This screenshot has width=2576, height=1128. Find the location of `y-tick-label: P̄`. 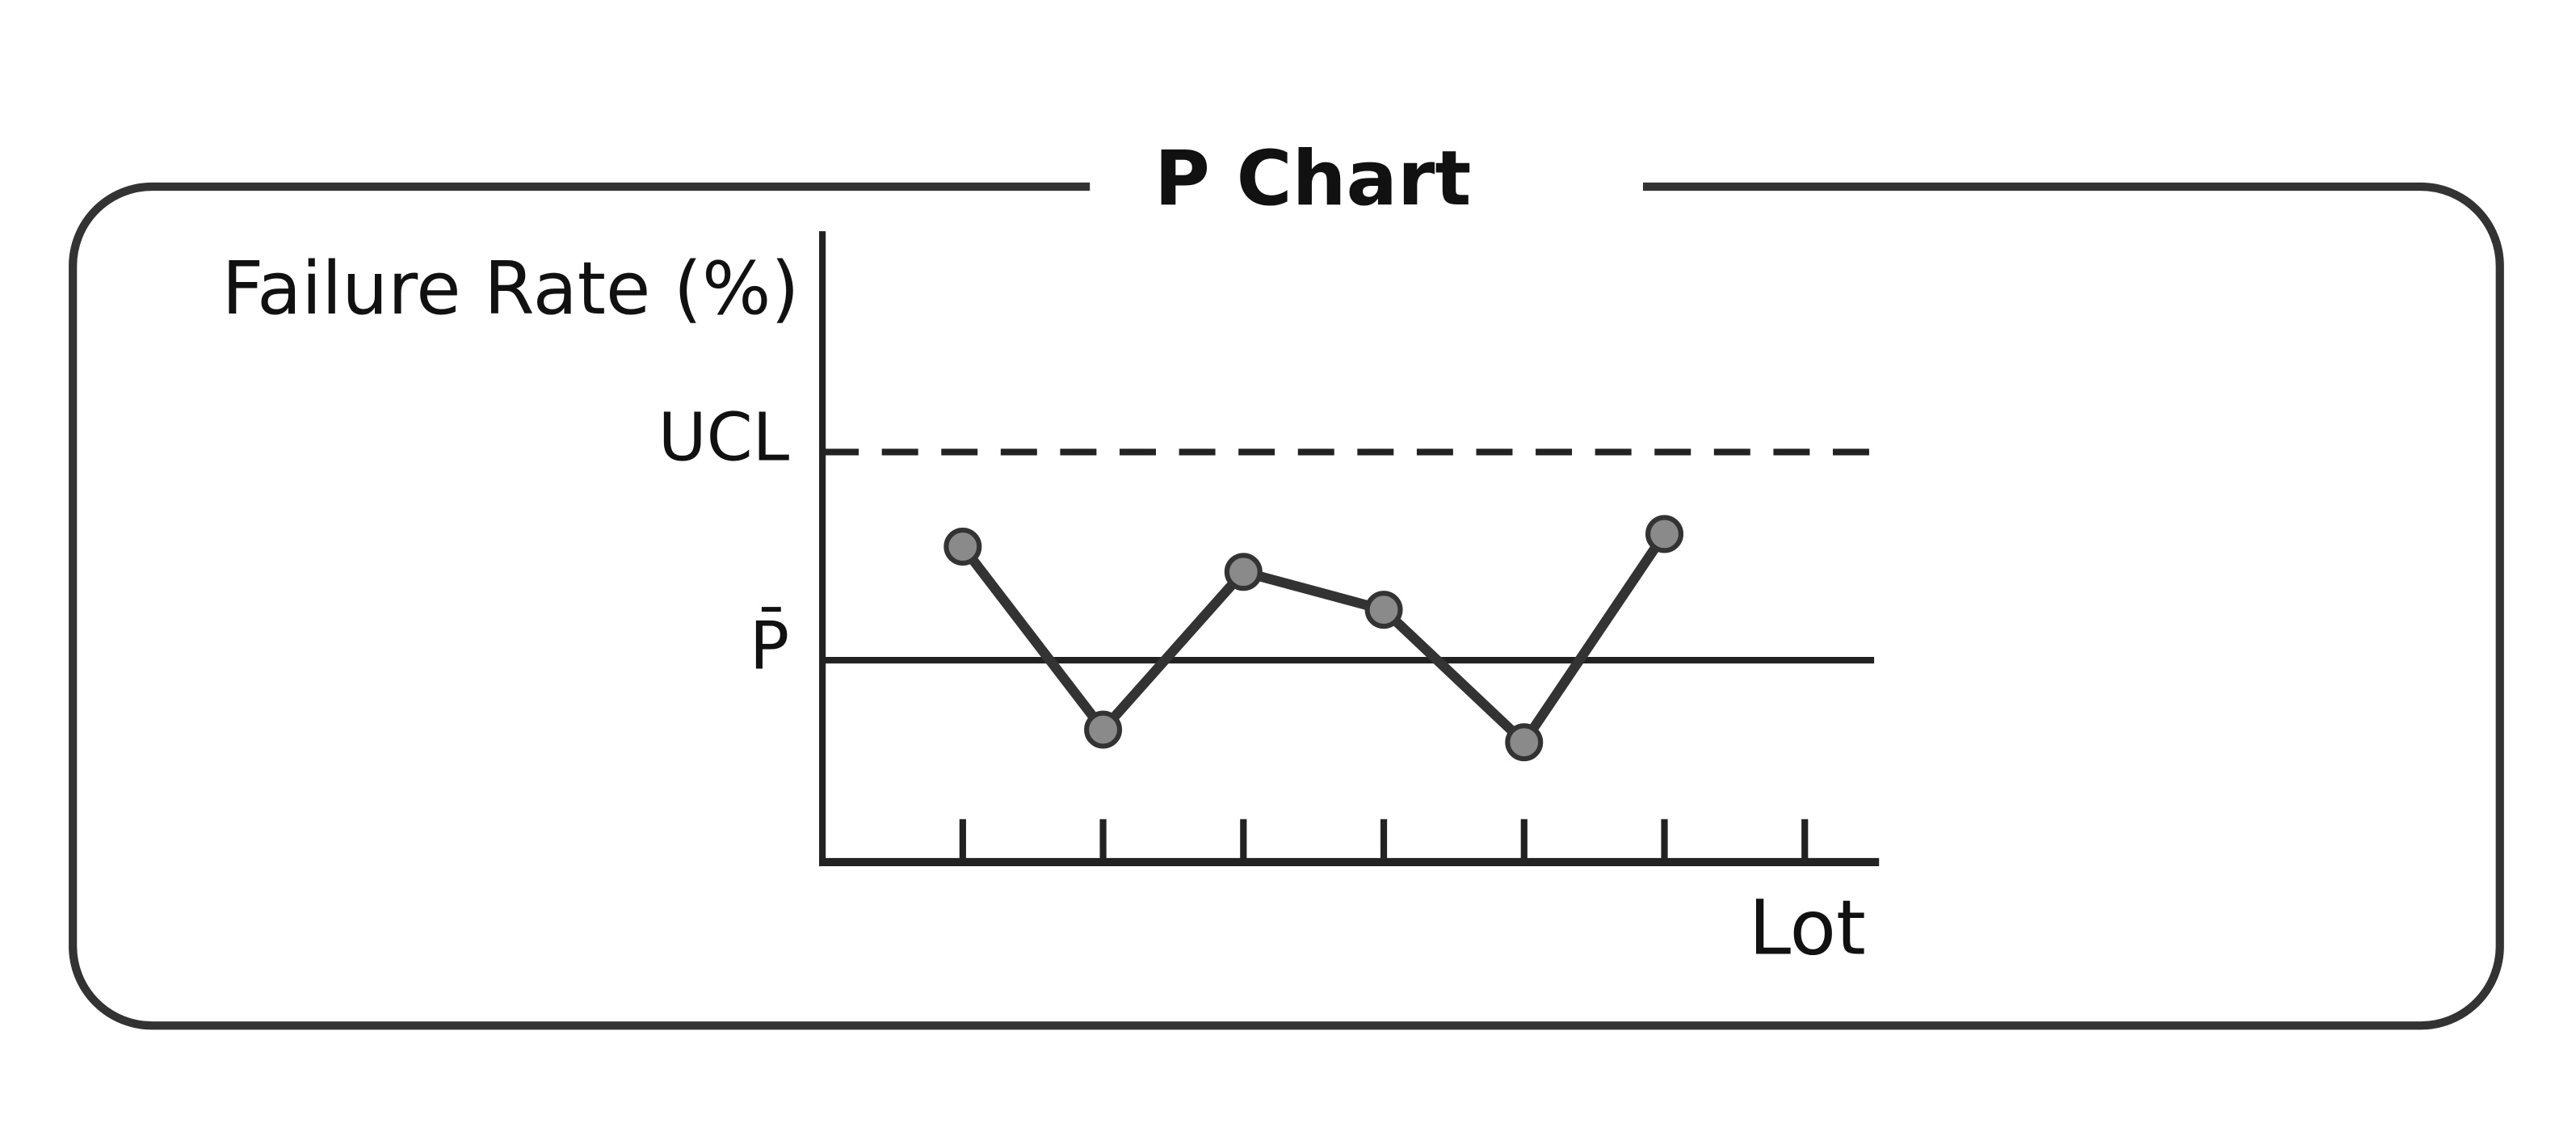

y-tick-label: P̄ is located at coordinates (769, 645).